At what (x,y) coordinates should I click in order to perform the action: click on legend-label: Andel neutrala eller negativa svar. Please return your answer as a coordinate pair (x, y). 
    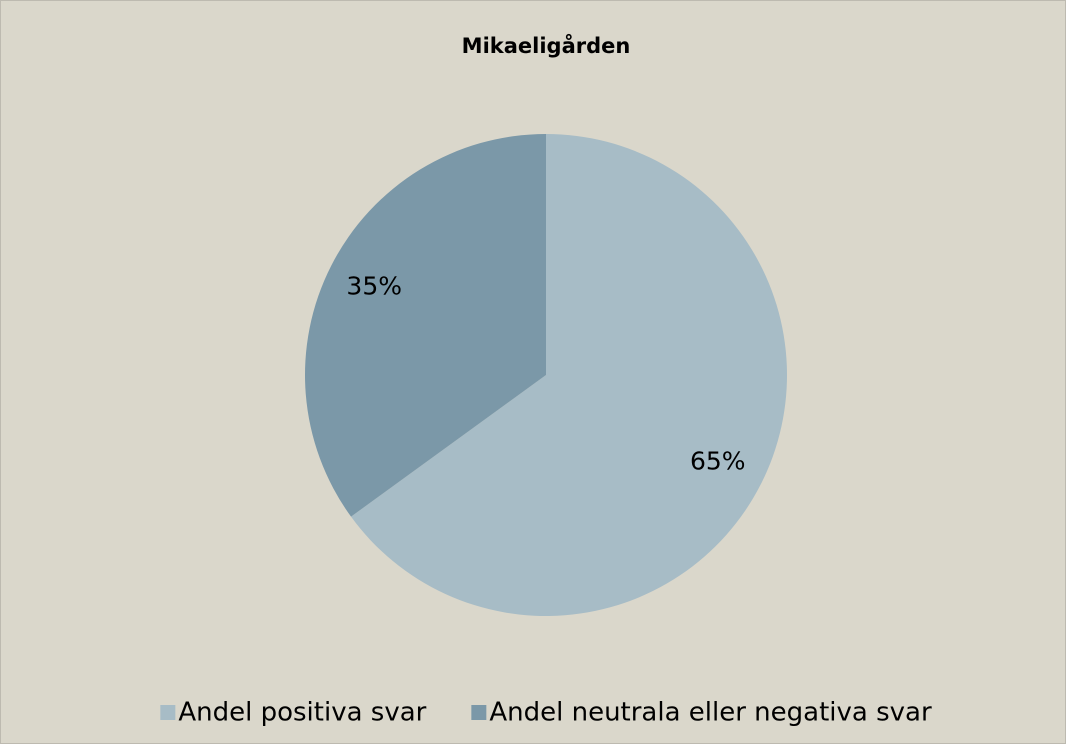
    Looking at the image, I should click on (710, 713).